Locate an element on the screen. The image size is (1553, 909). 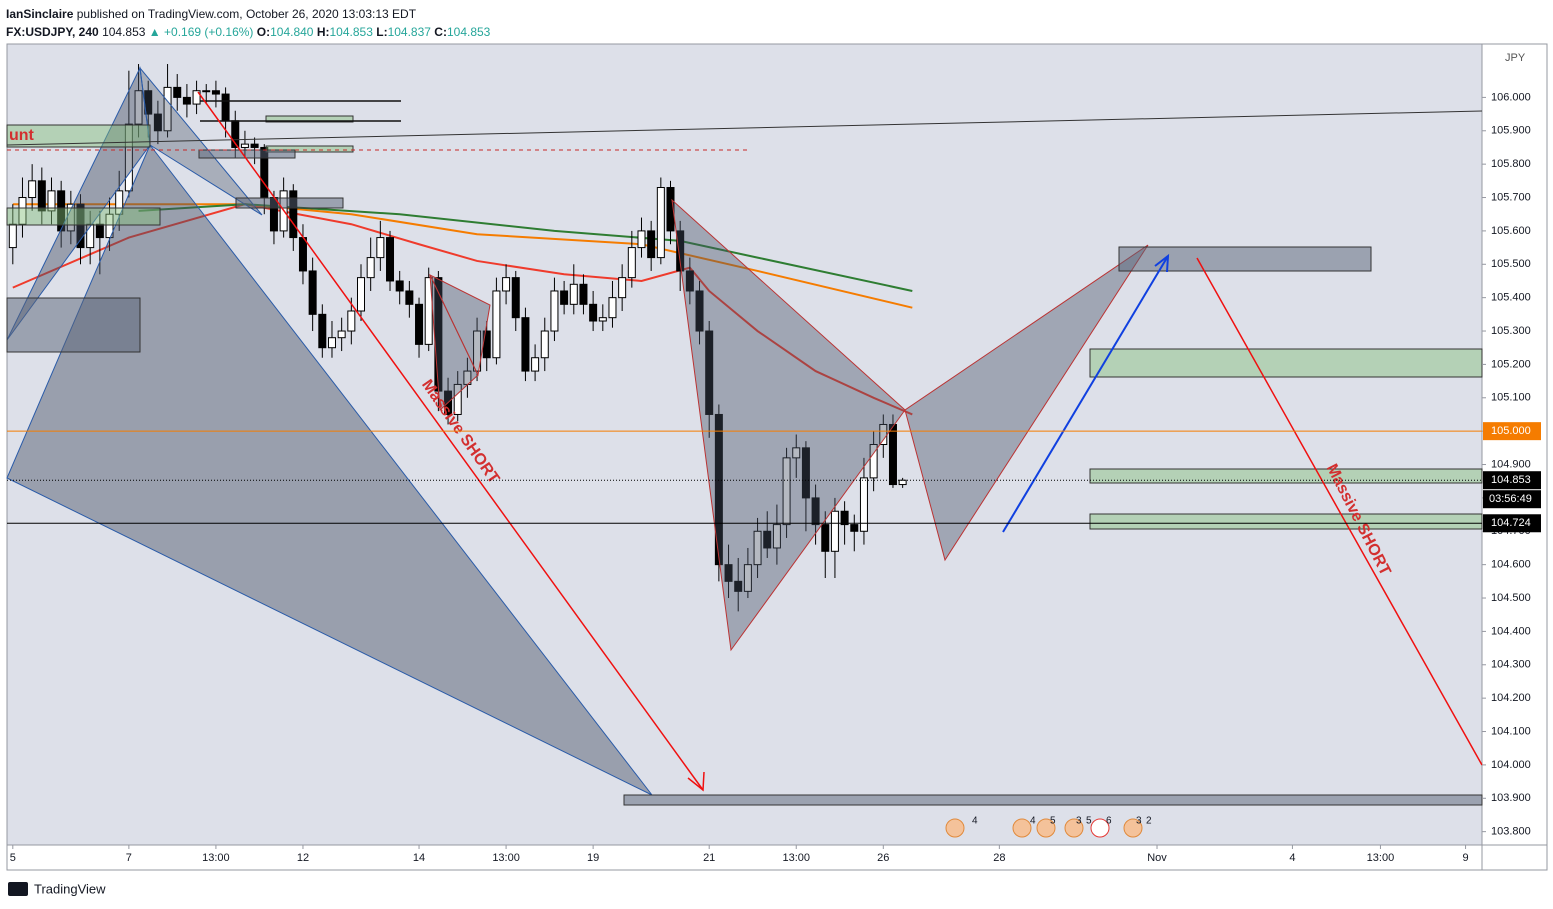
x-tick-label: 14 is located at coordinates (419, 858).